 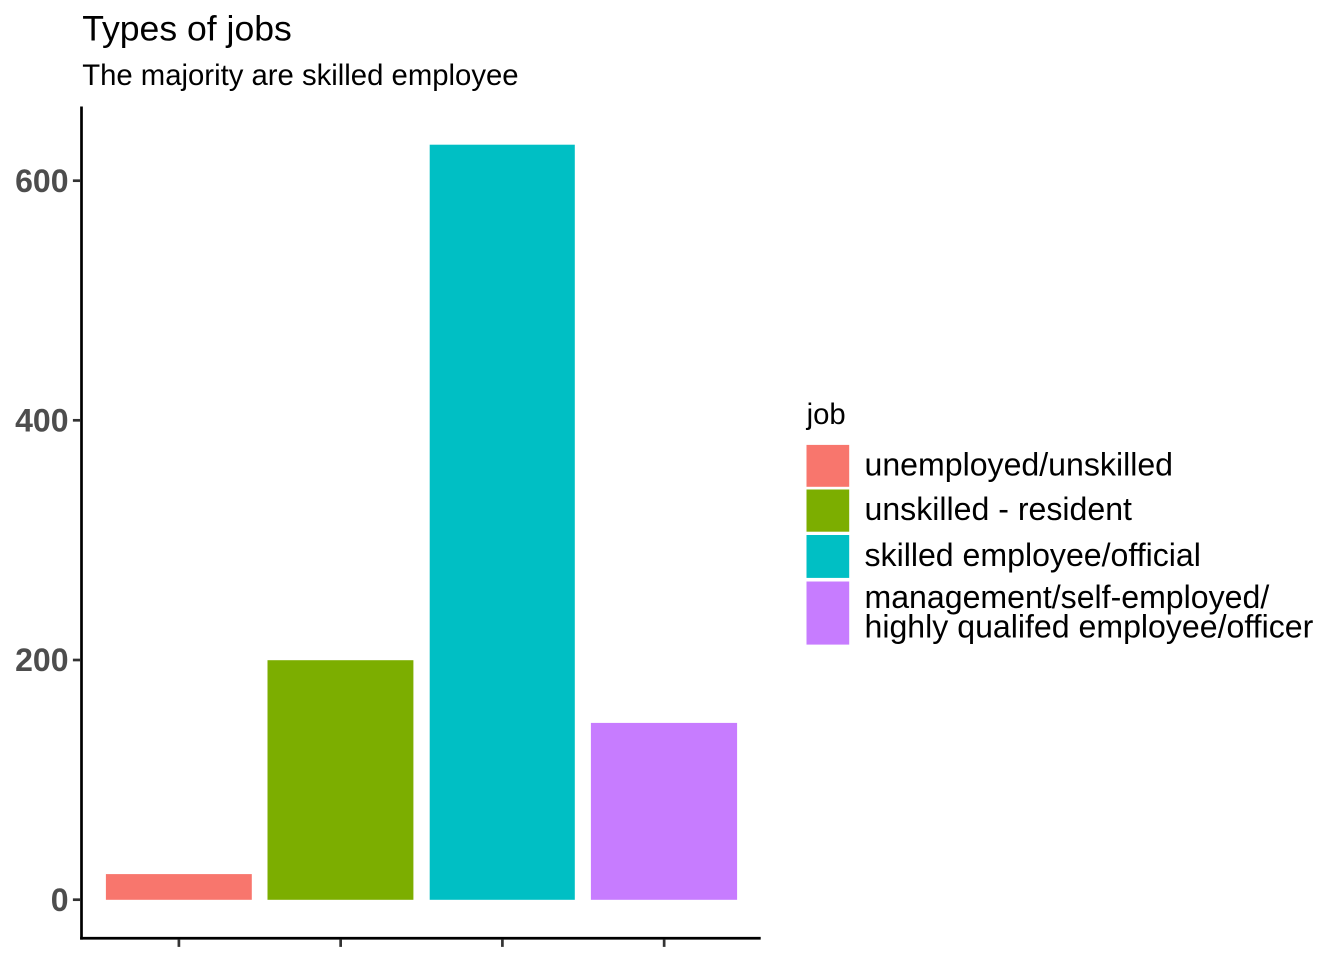 What do you see at coordinates (826, 414) in the screenshot?
I see `svg-text: job` at bounding box center [826, 414].